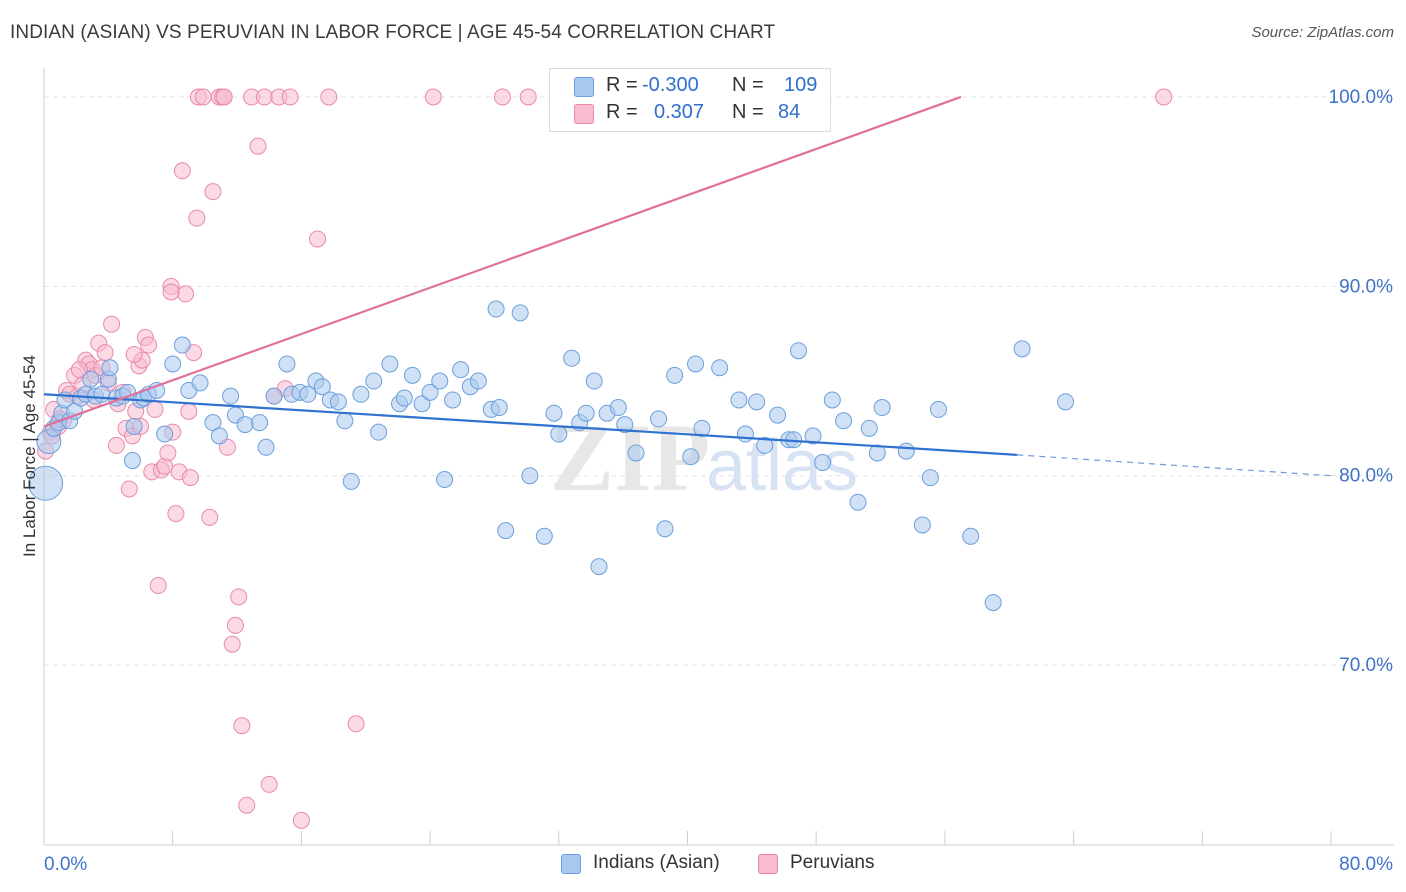 The height and width of the screenshot is (892, 1406). What do you see at coordinates (1366, 286) in the screenshot?
I see `y-tick-label: 90.0%` at bounding box center [1366, 286].